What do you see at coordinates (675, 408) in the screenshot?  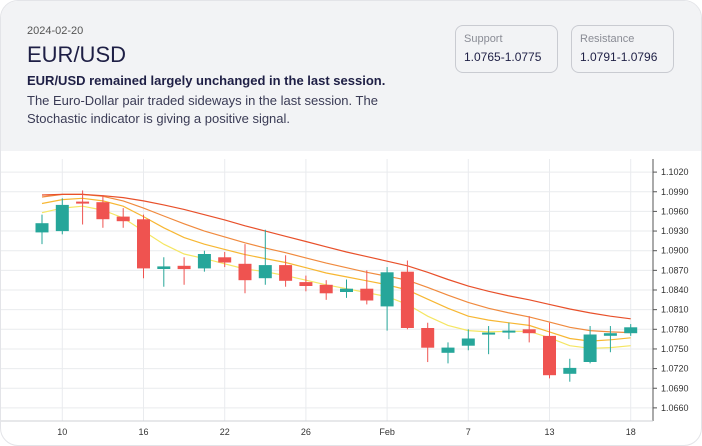 I see `y-tick-label: 1.0660` at bounding box center [675, 408].